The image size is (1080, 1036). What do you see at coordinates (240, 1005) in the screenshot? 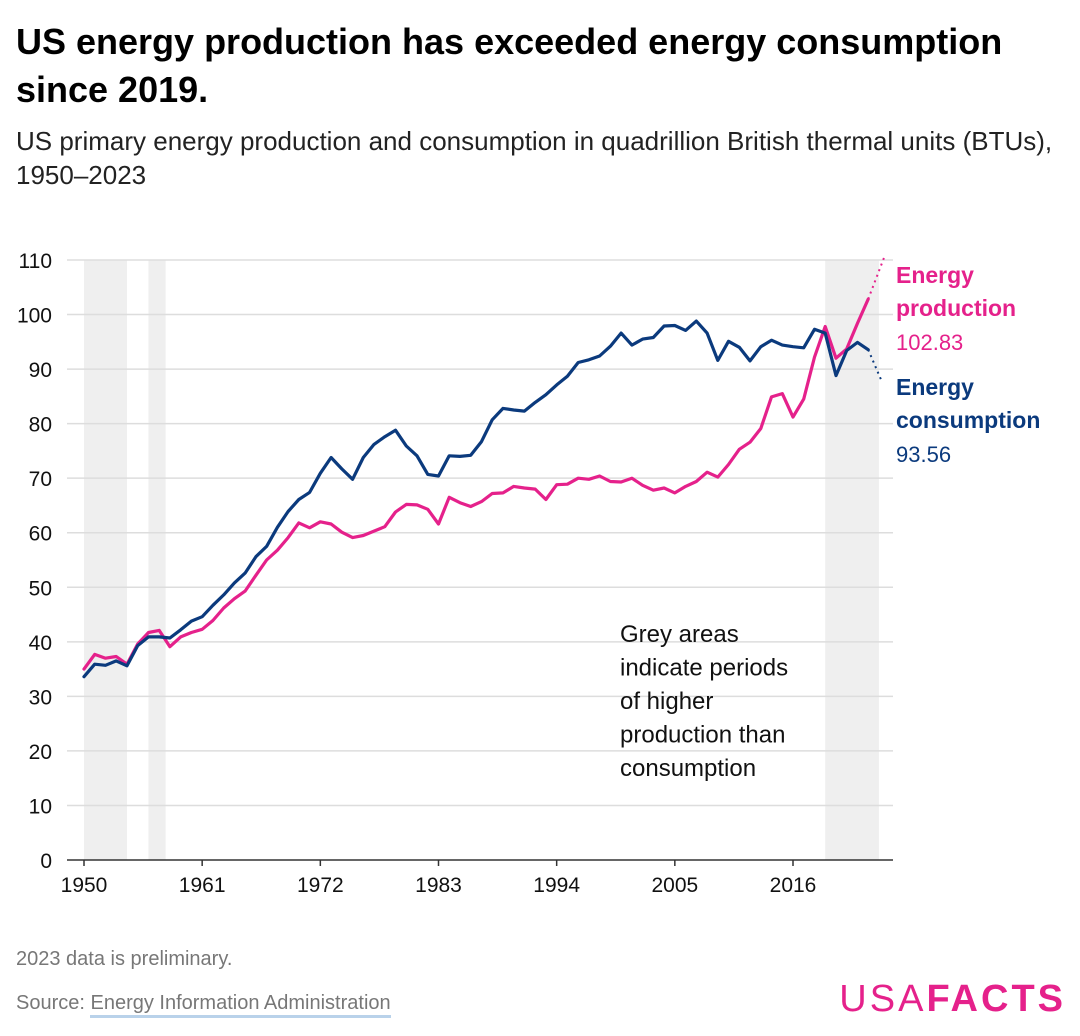
I see `source-link: Energy Information Administration` at bounding box center [240, 1005].